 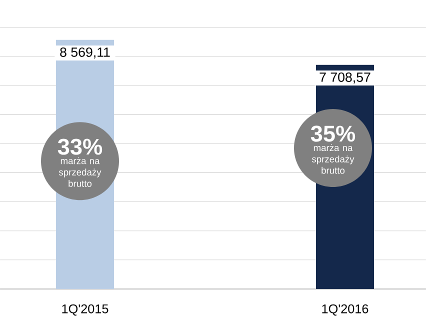 I want to click on annotation: 33%, so click(x=80, y=146).